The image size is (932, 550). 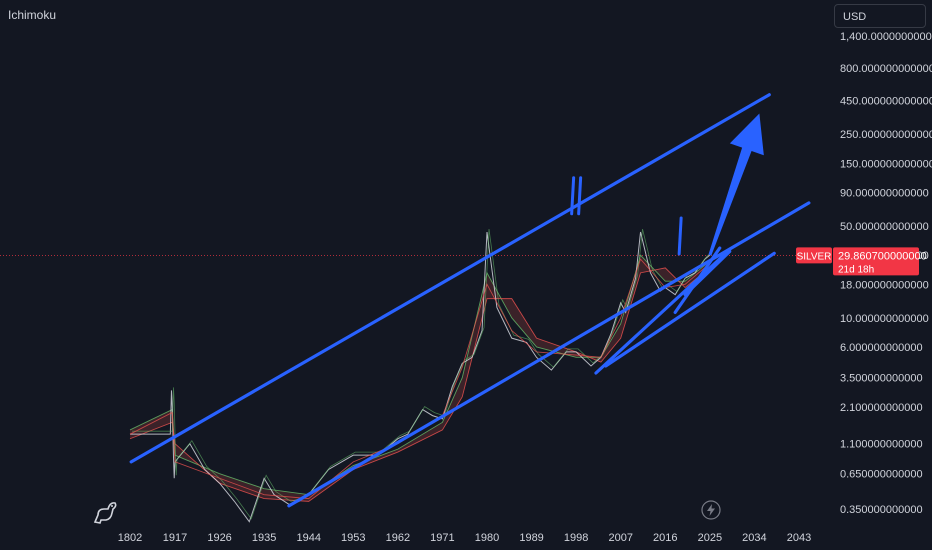 I want to click on x-tick-label: 2016, so click(x=665, y=538).